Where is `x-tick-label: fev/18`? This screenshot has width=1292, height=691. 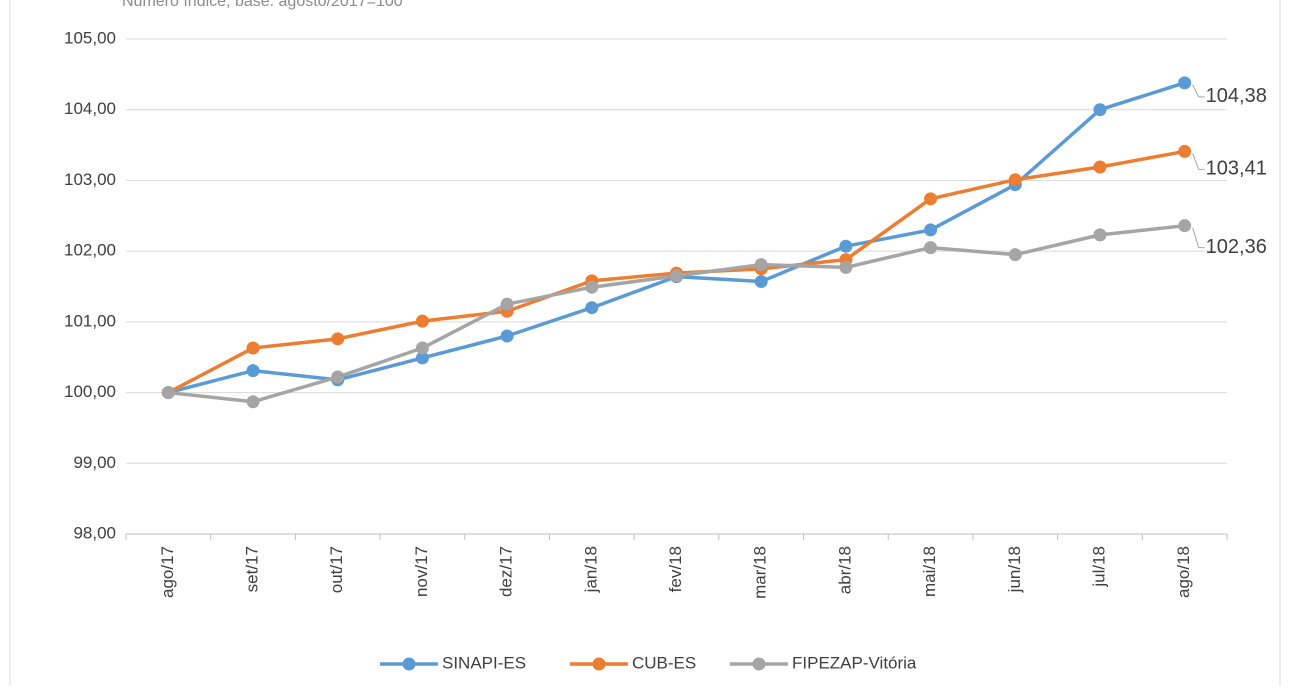 x-tick-label: fev/18 is located at coordinates (675, 569).